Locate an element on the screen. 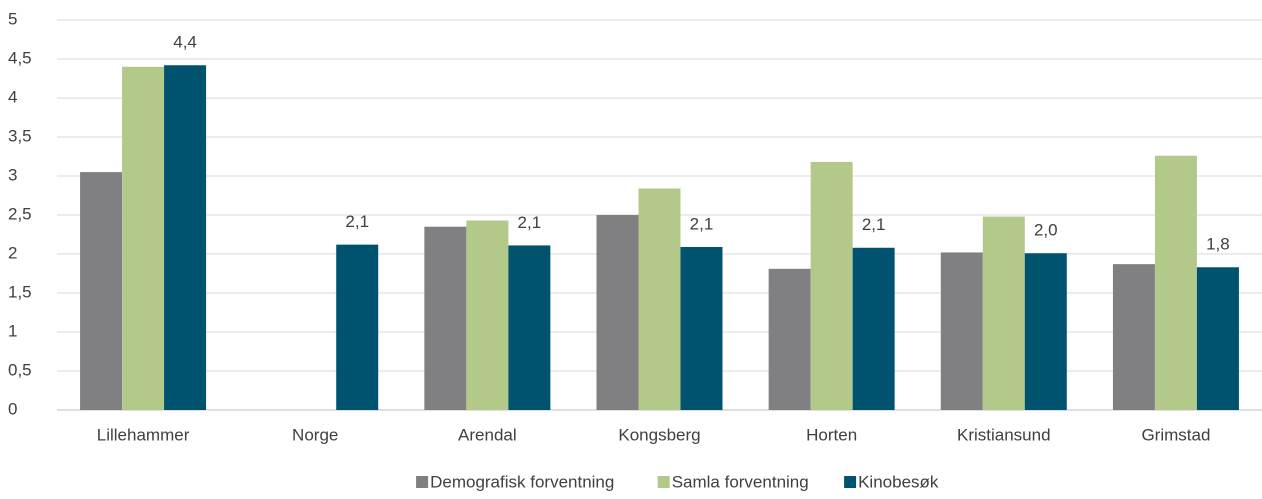 The width and height of the screenshot is (1262, 499). x-tick-label: Kongsberg is located at coordinates (659, 434).